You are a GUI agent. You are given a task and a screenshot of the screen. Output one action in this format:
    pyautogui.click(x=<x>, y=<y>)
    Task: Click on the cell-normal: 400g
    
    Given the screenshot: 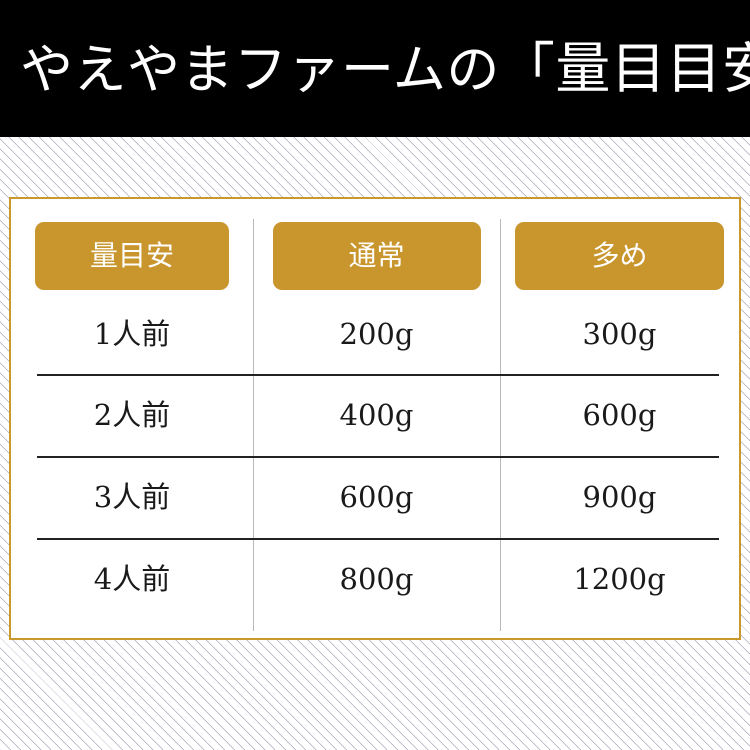 What is the action you would take?
    pyautogui.click(x=376, y=414)
    